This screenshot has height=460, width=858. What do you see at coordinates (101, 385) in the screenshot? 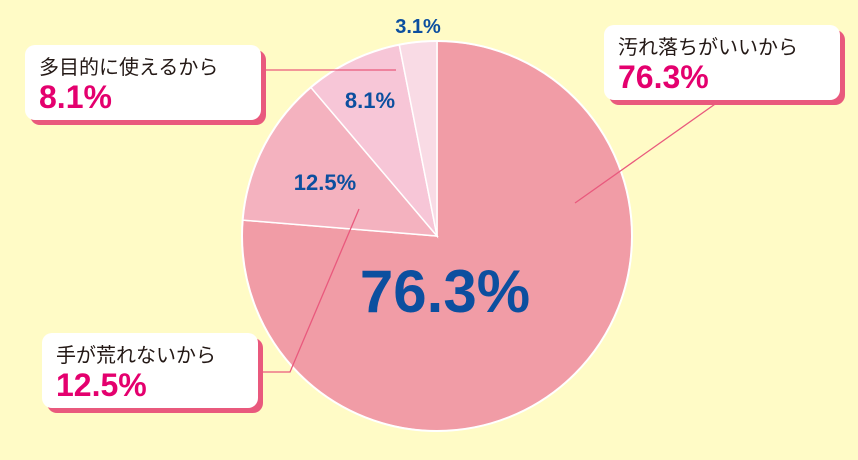
I see `callout-value: 12.5%` at bounding box center [101, 385].